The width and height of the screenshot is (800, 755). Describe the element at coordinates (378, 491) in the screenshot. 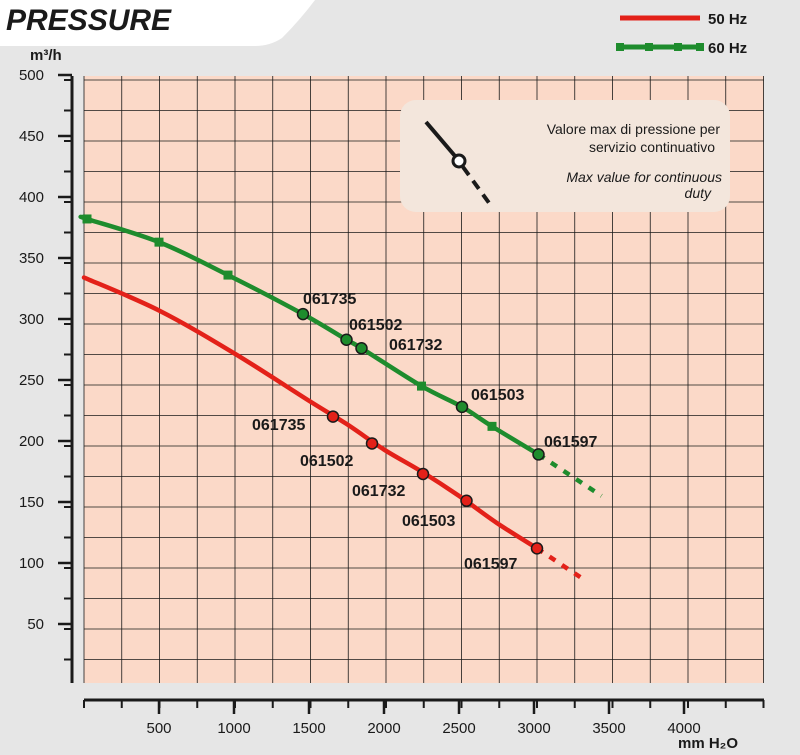

I see `model-label-50hz: 061732` at that location.